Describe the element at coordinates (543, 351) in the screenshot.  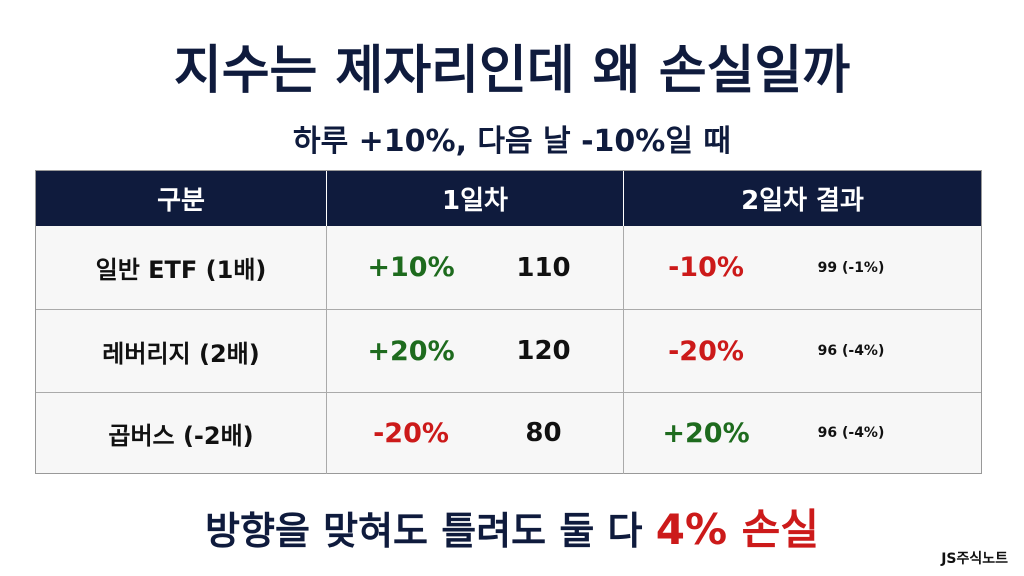
I see `day1-value: 120` at that location.